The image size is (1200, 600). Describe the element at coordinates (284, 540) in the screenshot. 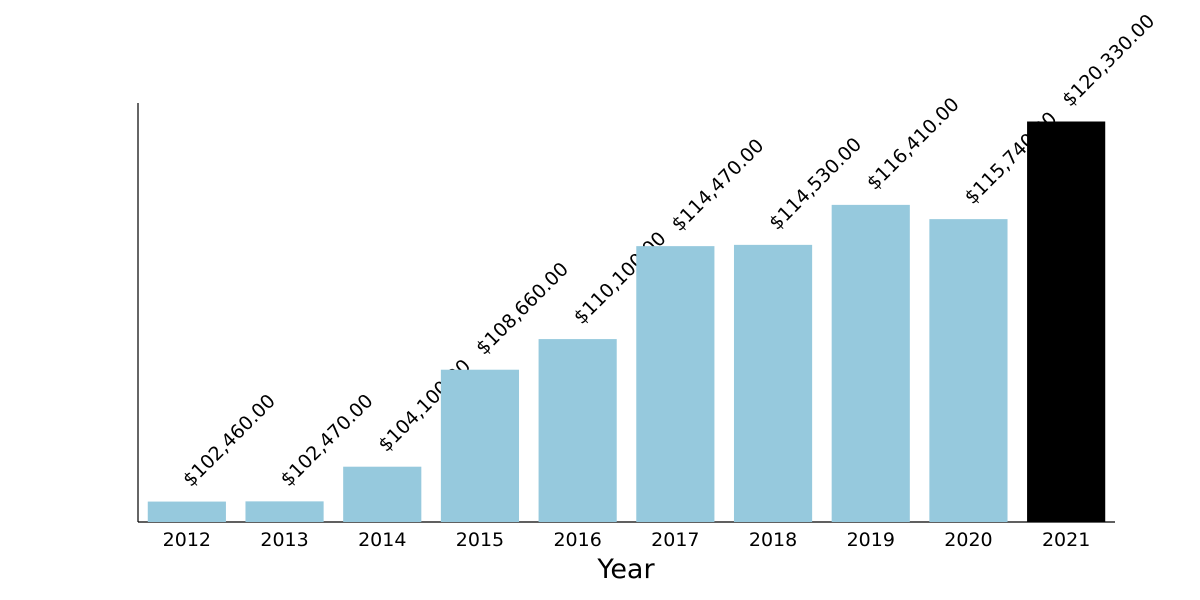

I see `x-tick-label: 2013` at that location.